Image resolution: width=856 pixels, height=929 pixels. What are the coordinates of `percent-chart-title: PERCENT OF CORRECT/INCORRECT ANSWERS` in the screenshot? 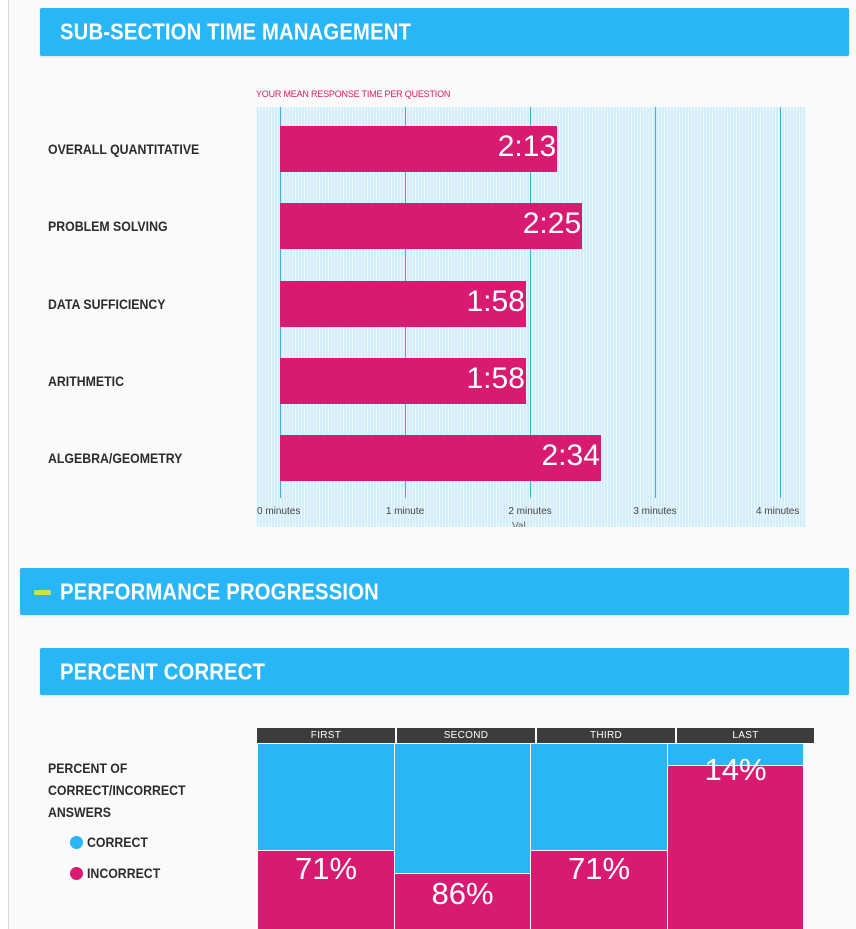 It's located at (117, 790).